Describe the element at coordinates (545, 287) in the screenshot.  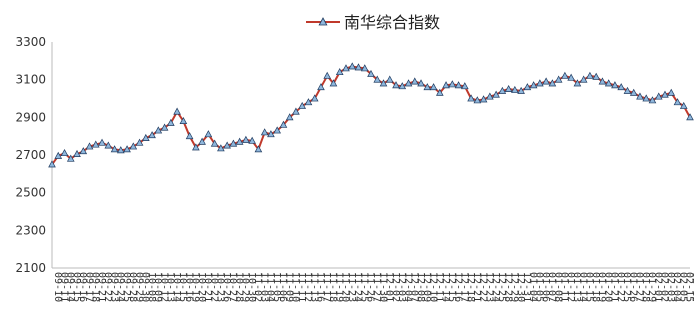
I see `x-tick-label: 01-06` at that location.